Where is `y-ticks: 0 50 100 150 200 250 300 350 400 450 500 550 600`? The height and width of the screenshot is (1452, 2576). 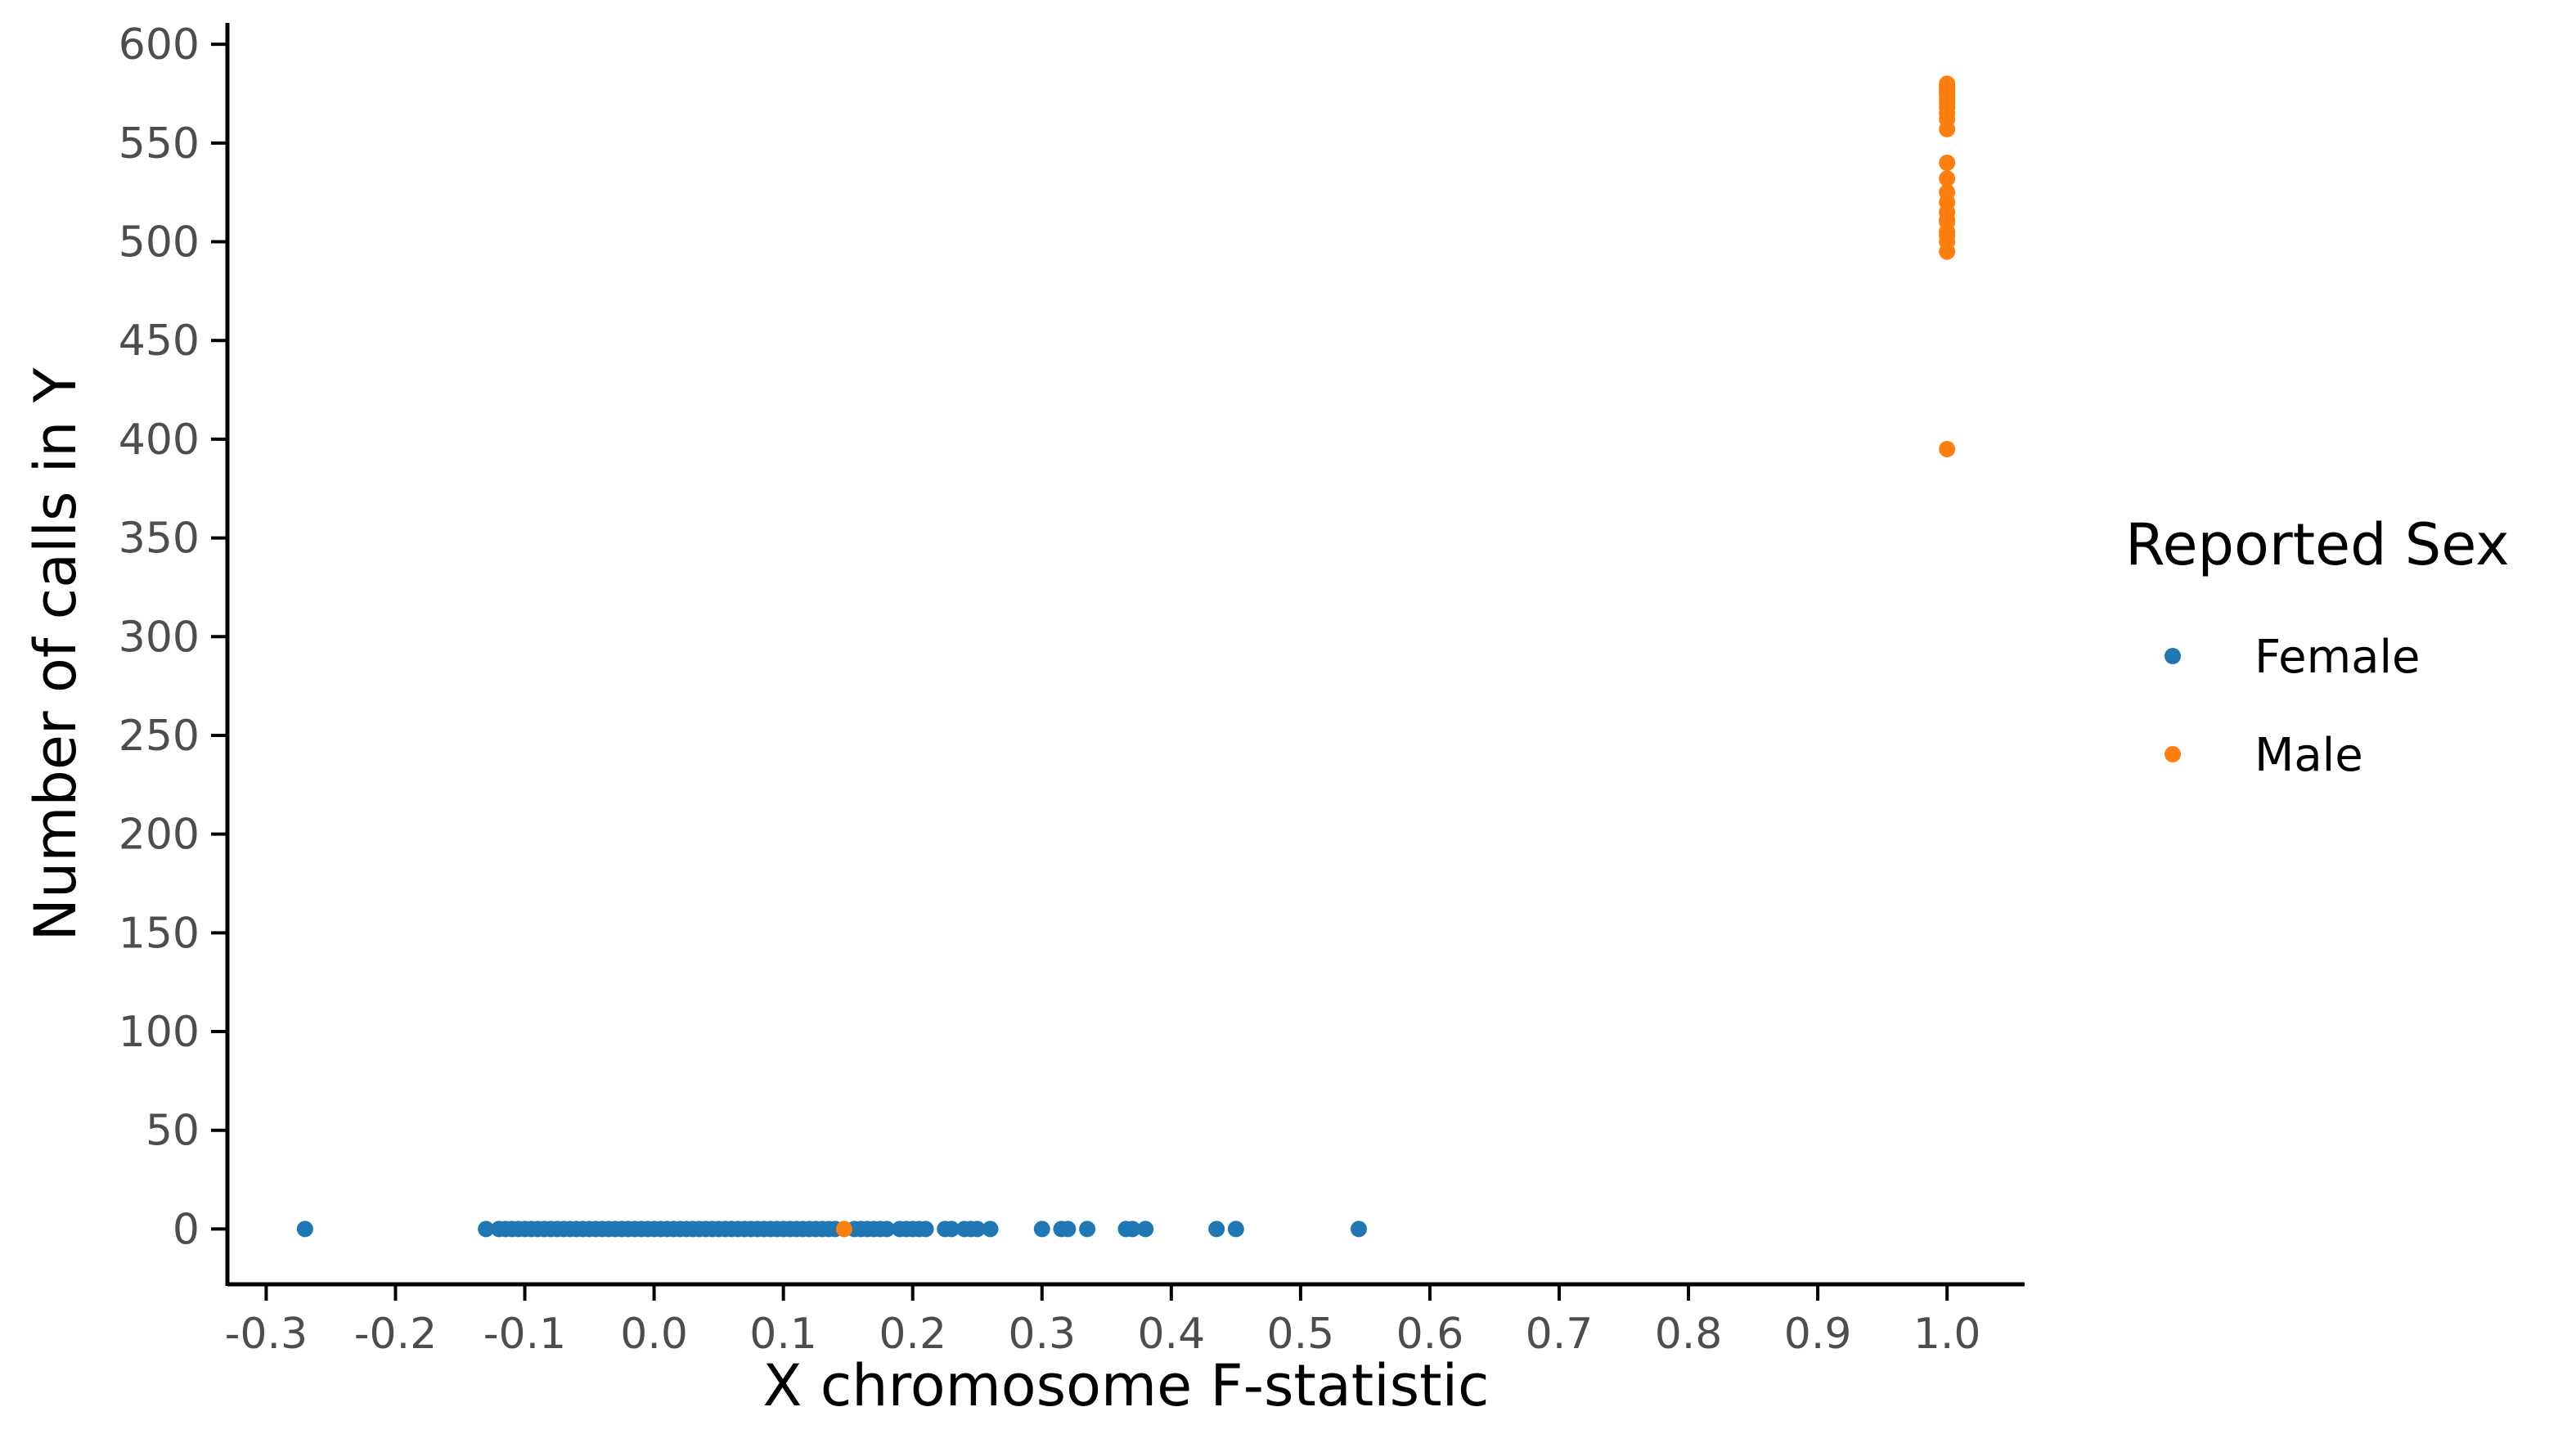 y-ticks: 0 50 100 150 200 250 300 350 400 450 500 550 600 is located at coordinates (173, 637).